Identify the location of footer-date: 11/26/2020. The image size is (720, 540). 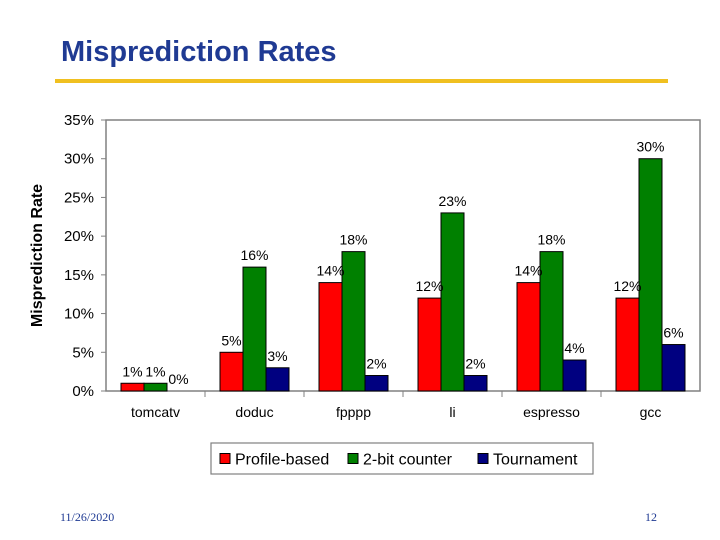
(87, 517).